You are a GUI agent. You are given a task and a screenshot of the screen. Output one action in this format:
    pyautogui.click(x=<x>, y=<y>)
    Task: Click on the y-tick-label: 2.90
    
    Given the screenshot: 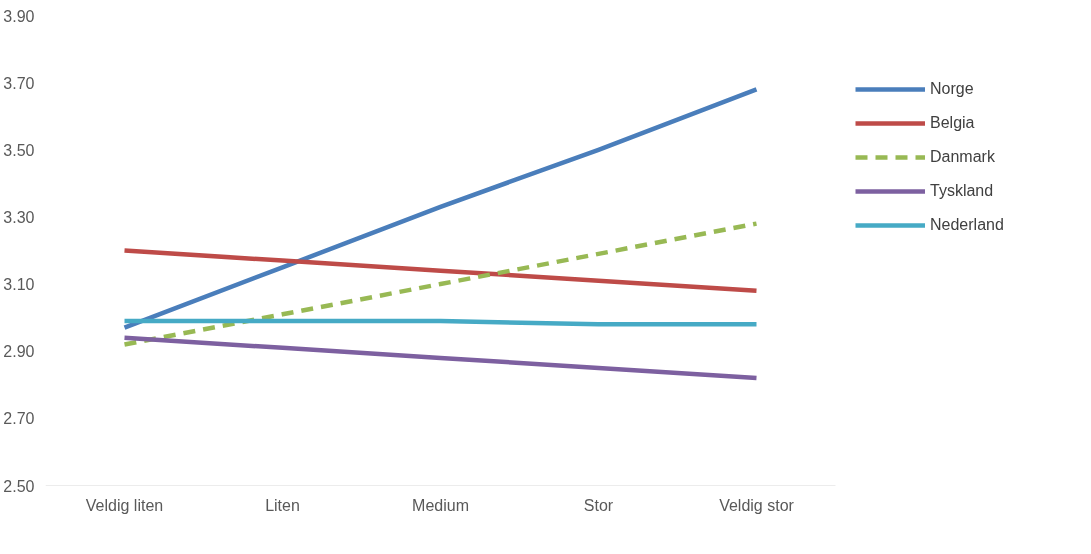 What is the action you would take?
    pyautogui.click(x=19, y=352)
    